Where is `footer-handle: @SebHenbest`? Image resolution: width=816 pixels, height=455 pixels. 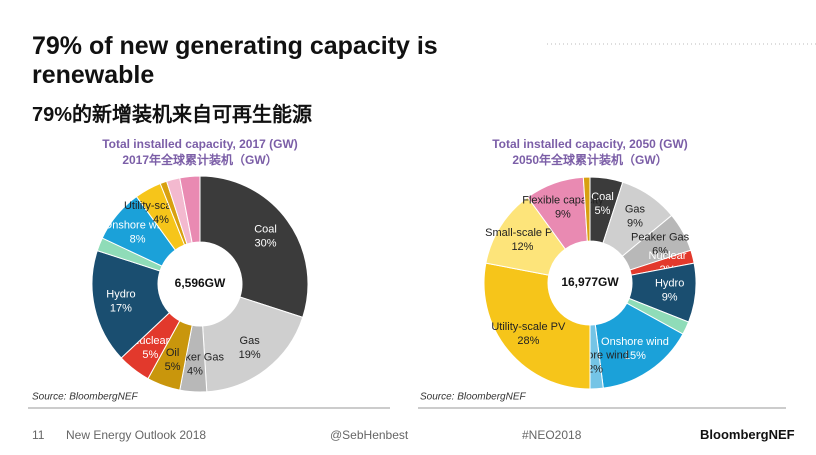 footer-handle: @SebHenbest is located at coordinates (369, 435).